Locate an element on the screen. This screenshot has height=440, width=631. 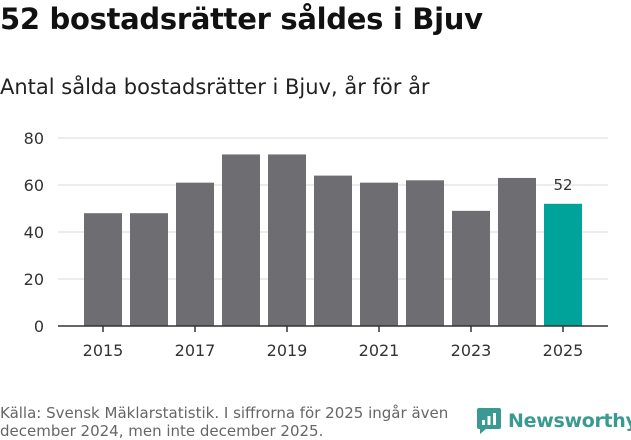
brand-name: Newsworthy is located at coordinates (569, 421).